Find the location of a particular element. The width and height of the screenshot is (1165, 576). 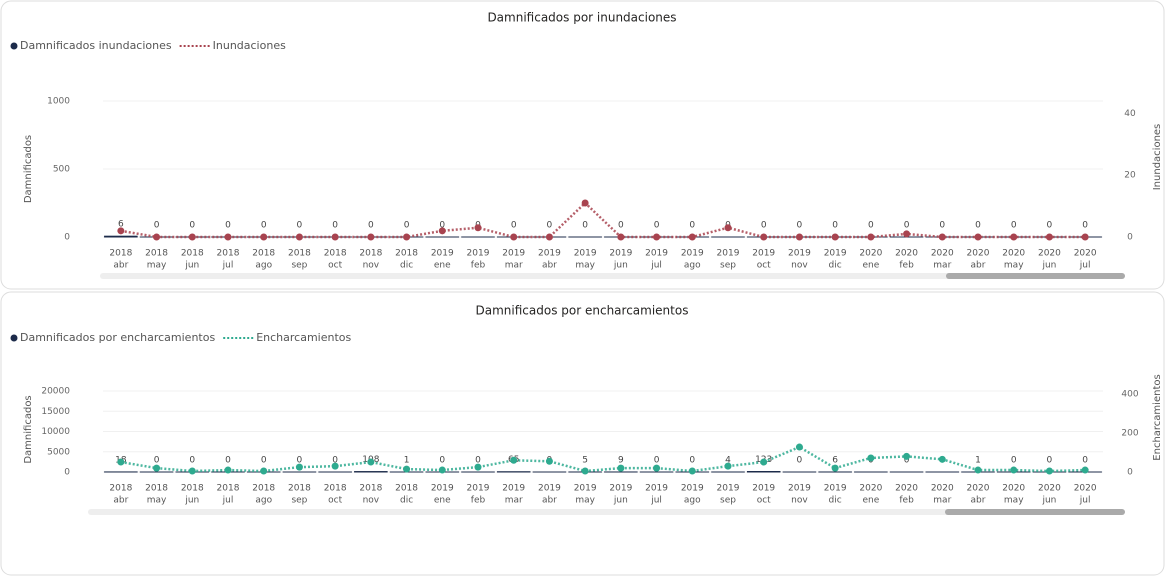

y-tick-label: 1000 is located at coordinates (58, 102).